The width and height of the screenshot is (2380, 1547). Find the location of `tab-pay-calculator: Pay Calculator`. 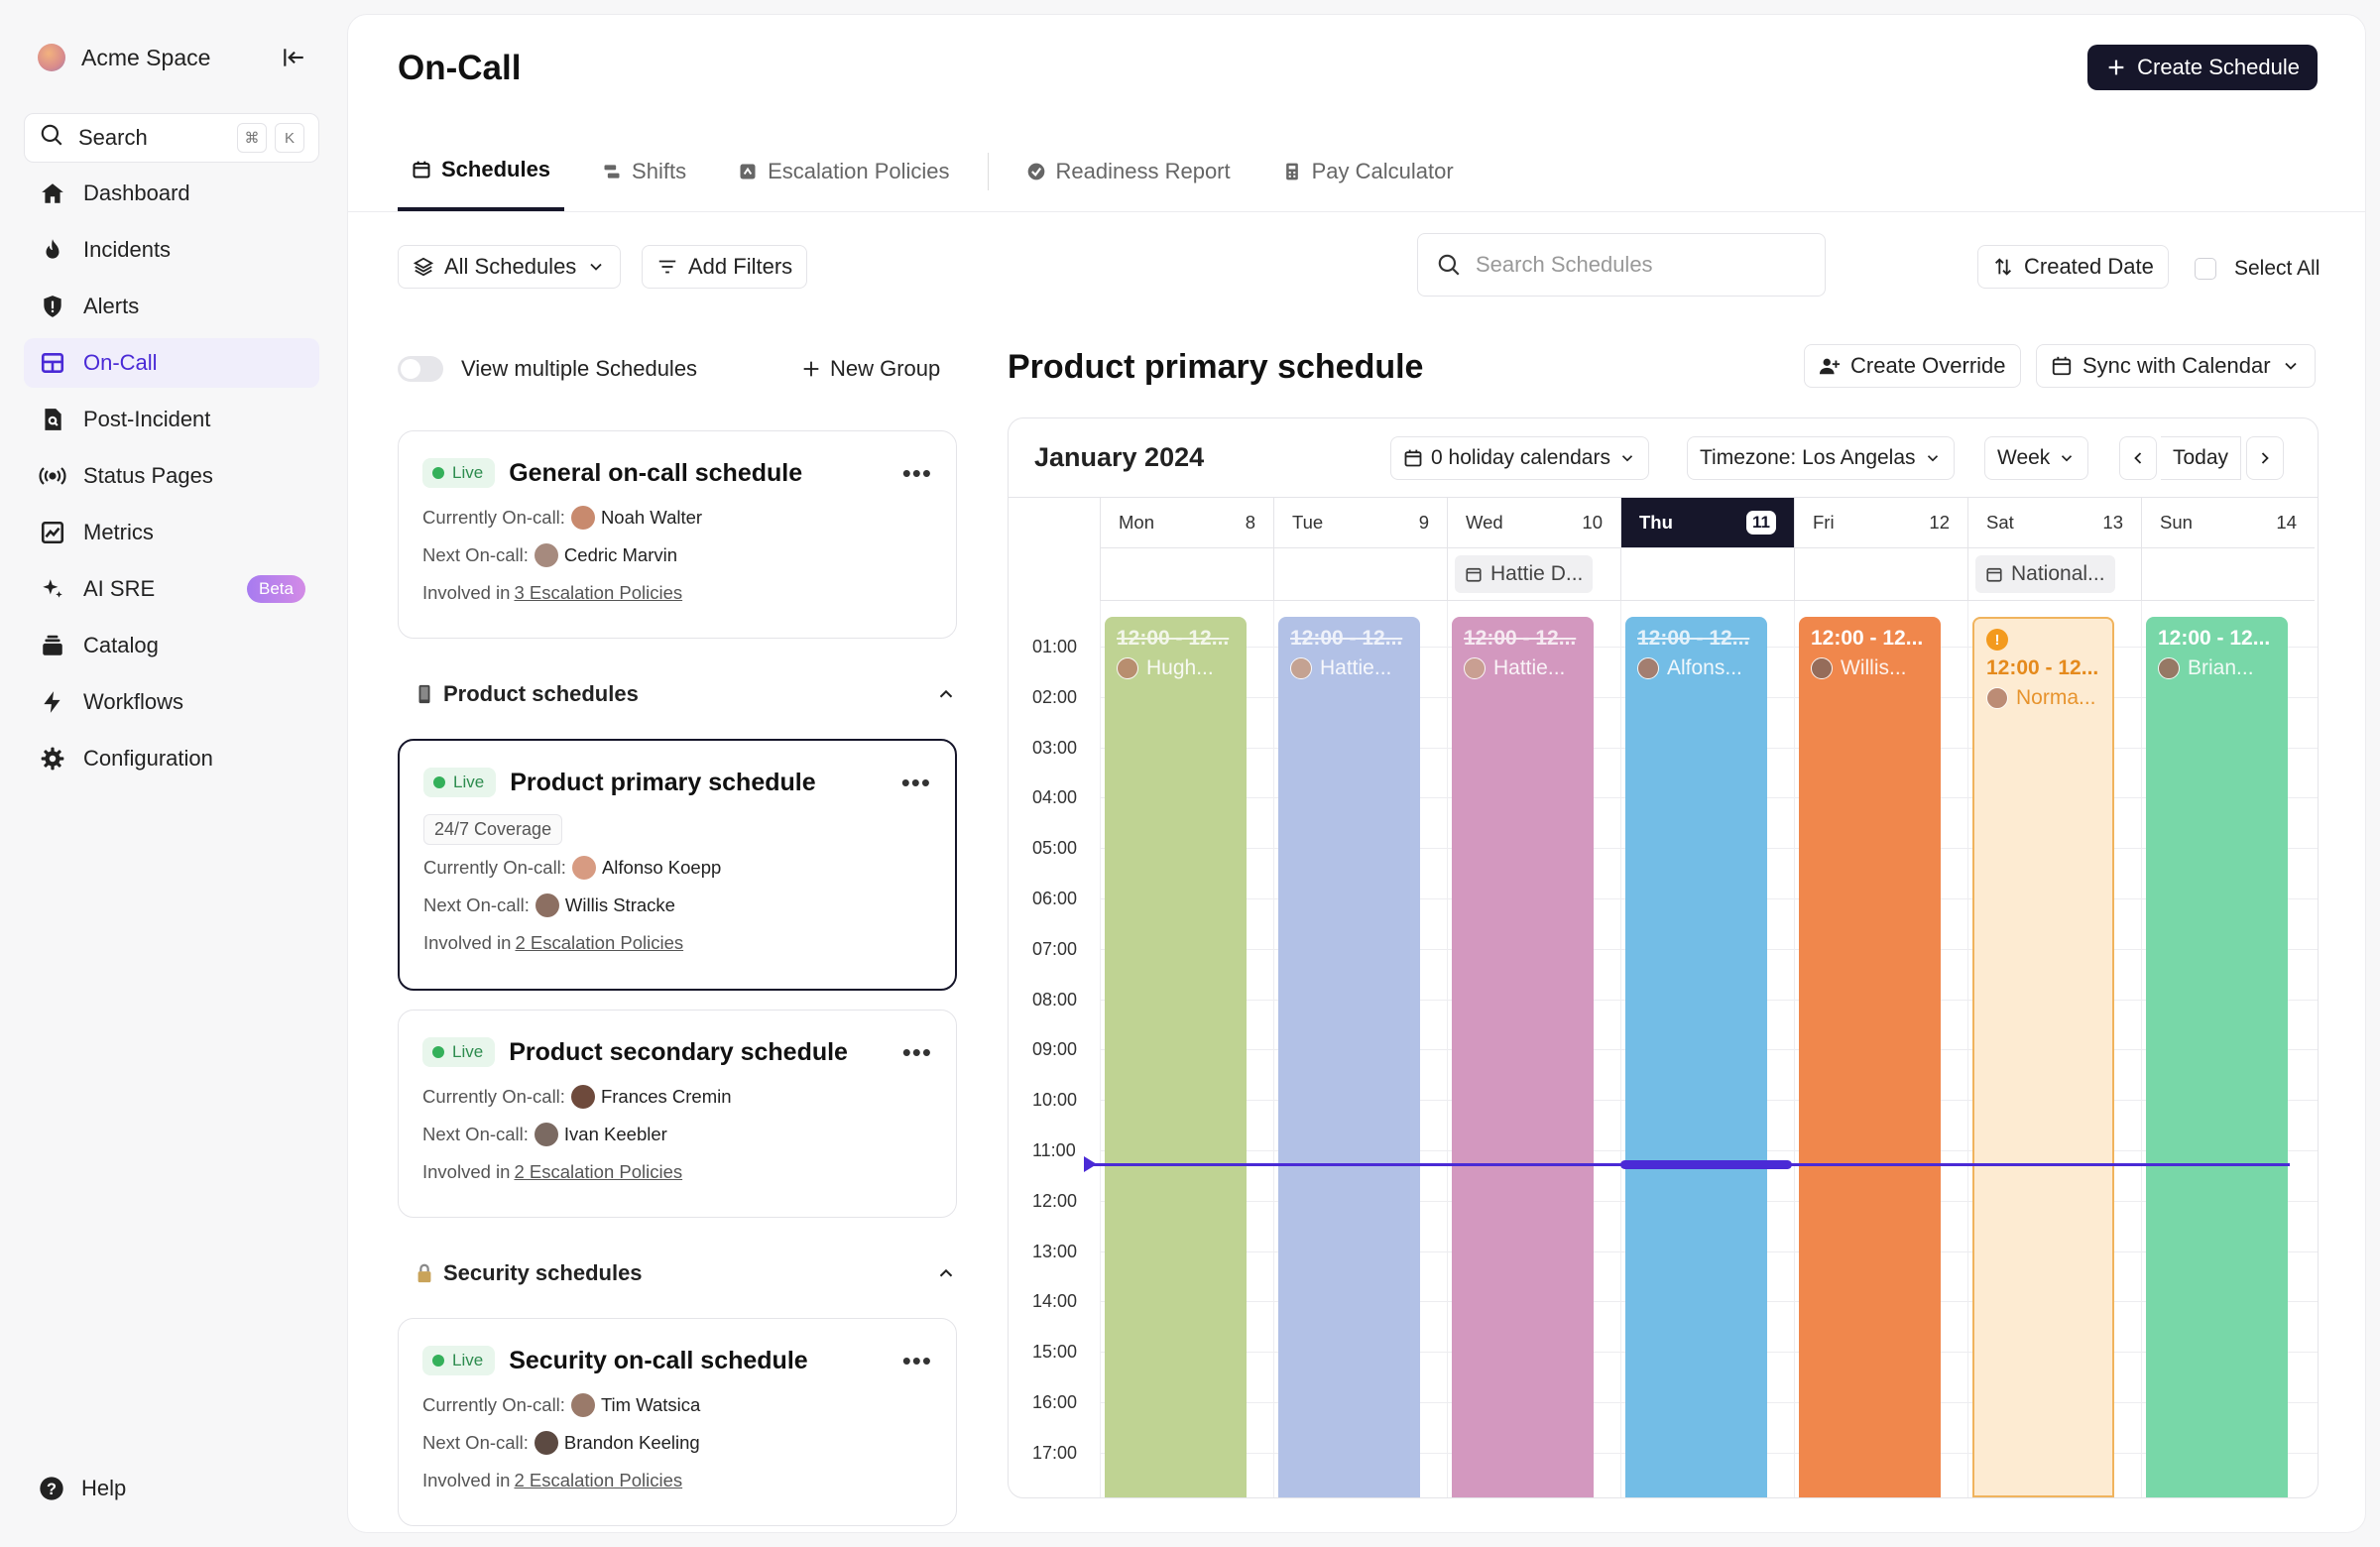

tab-pay-calculator: Pay Calculator is located at coordinates (1368, 171).